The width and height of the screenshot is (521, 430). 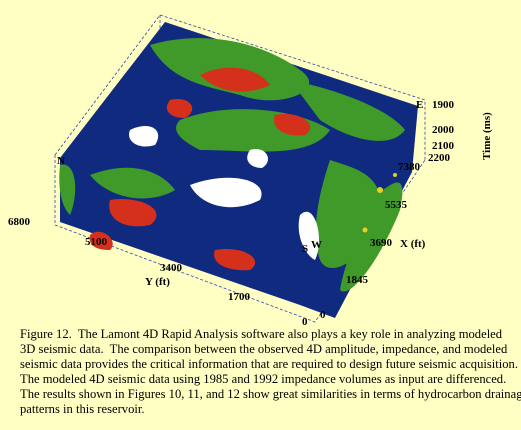 What do you see at coordinates (443, 105) in the screenshot?
I see `time-tick-label: 1900` at bounding box center [443, 105].